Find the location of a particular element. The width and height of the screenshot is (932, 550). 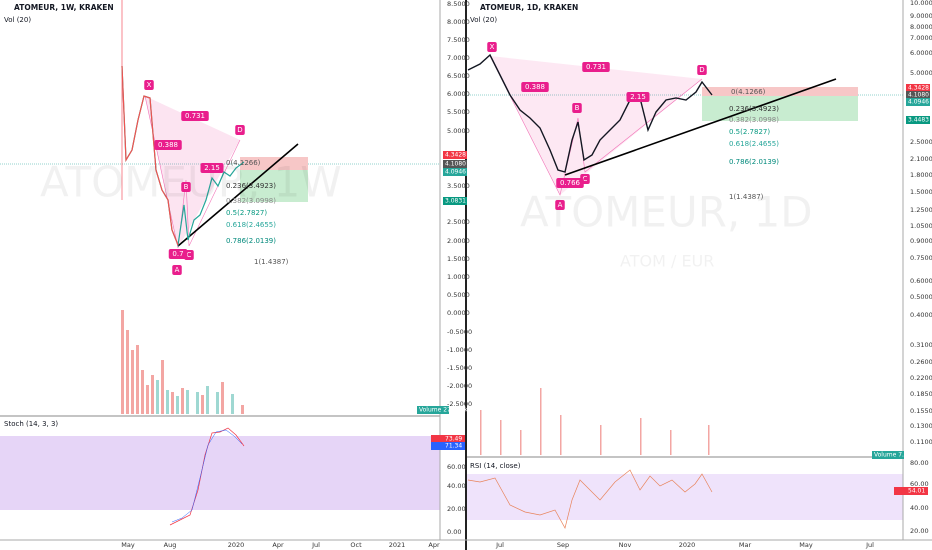

watermark-sub: ATOM / EUR is located at coordinates (667, 261).